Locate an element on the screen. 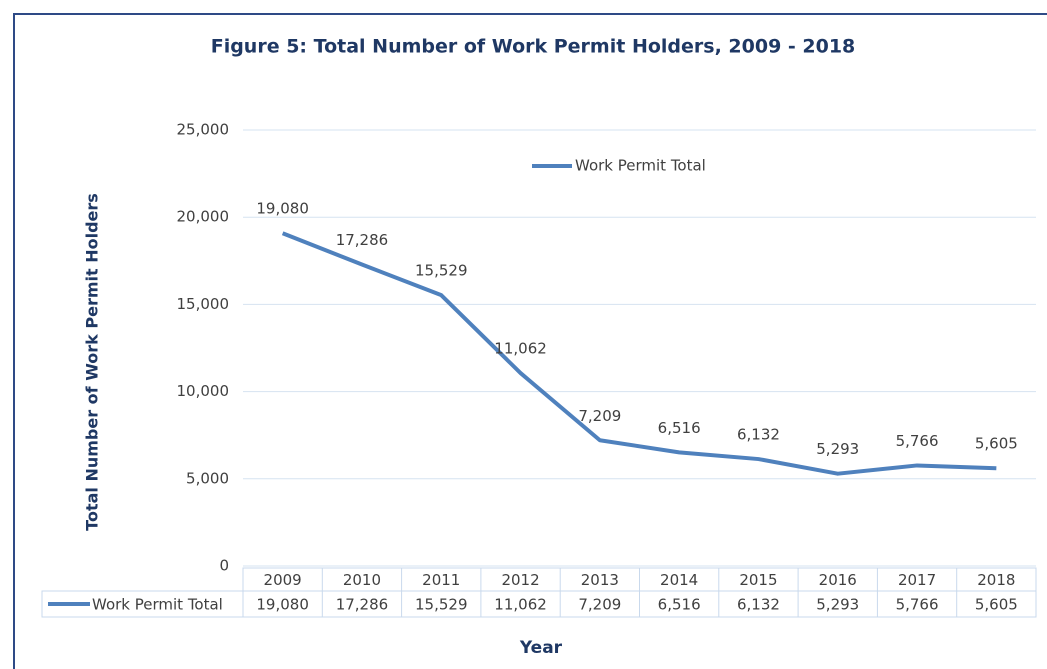 The width and height of the screenshot is (1047, 669). table-value: 6,516 is located at coordinates (679, 605).